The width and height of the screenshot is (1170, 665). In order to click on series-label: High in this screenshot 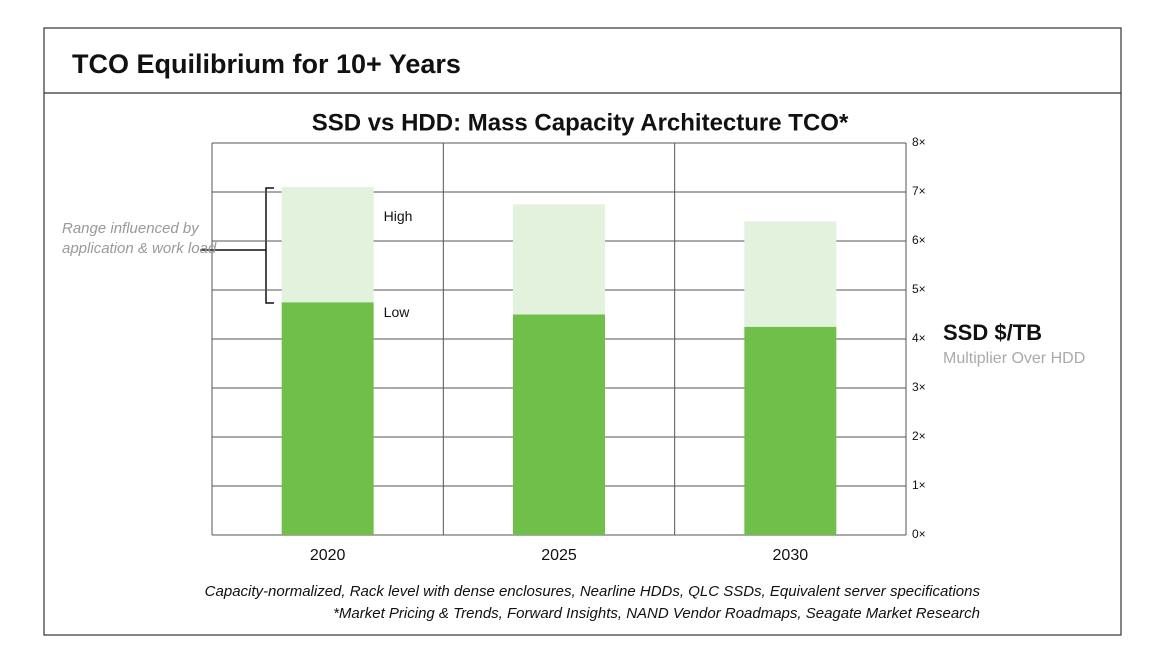, I will do `click(398, 216)`.